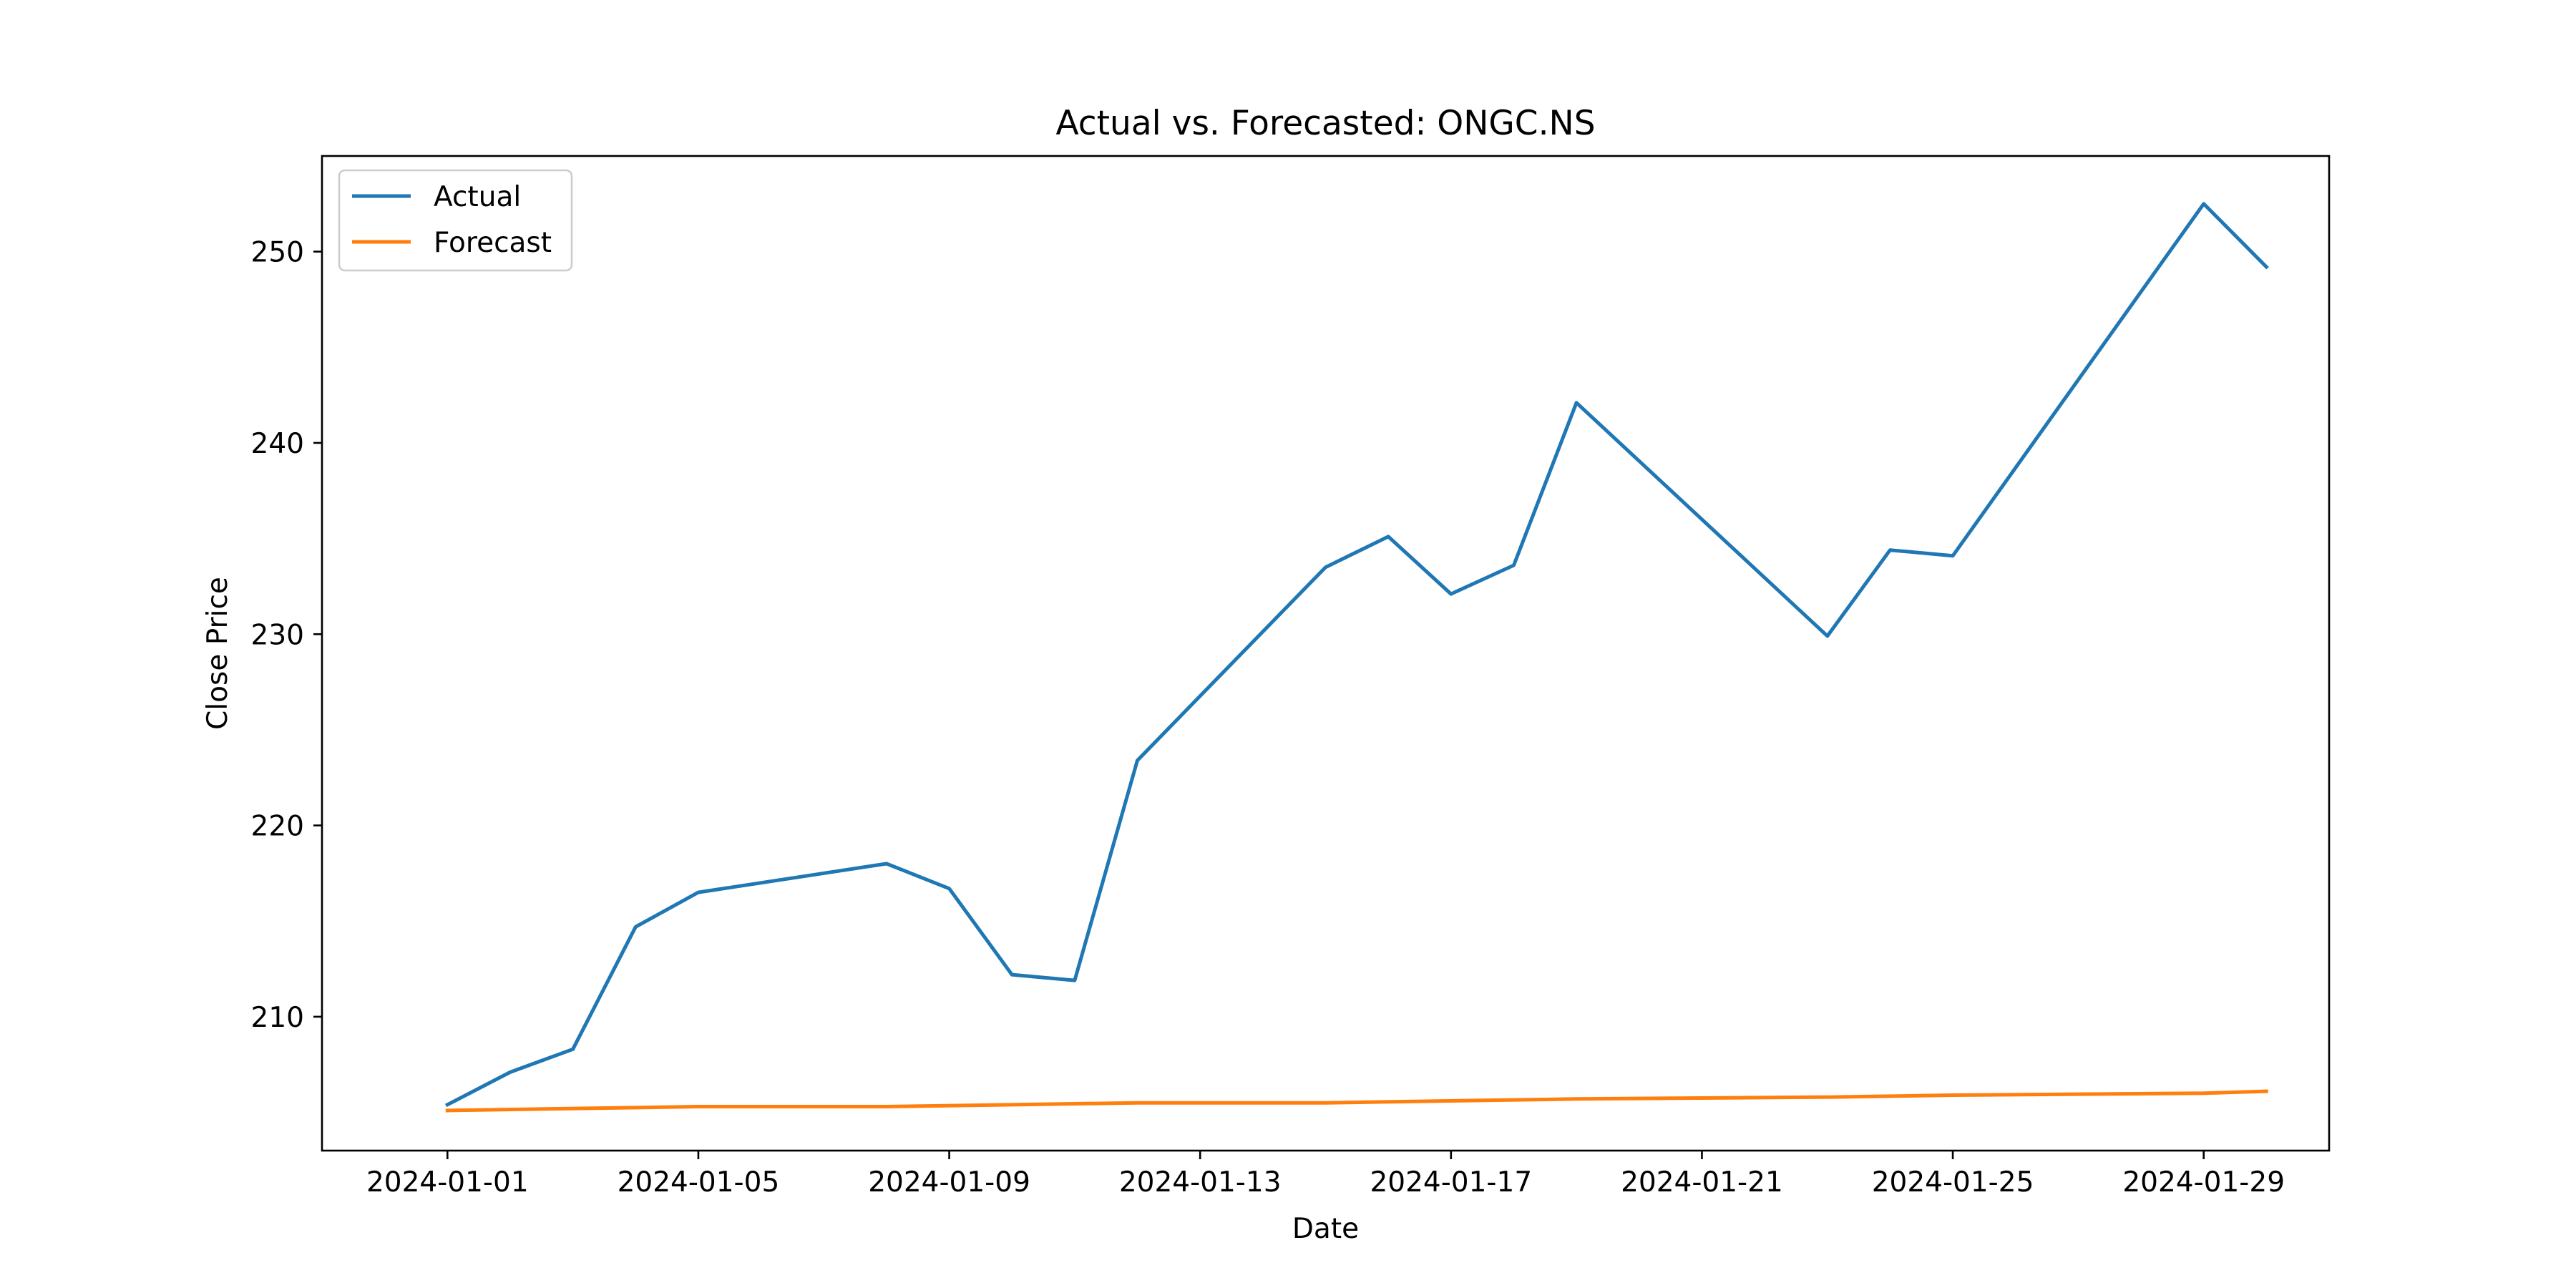  I want to click on x-tick-label: 2024-01-09, so click(949, 1182).